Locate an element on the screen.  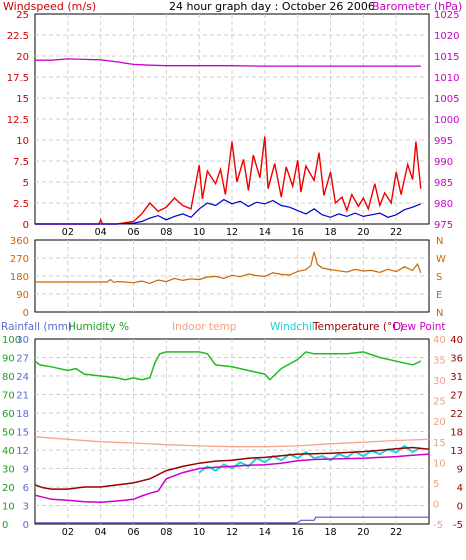
p3-temp-tick-label-b: 27 is located at coordinates (456, 396).